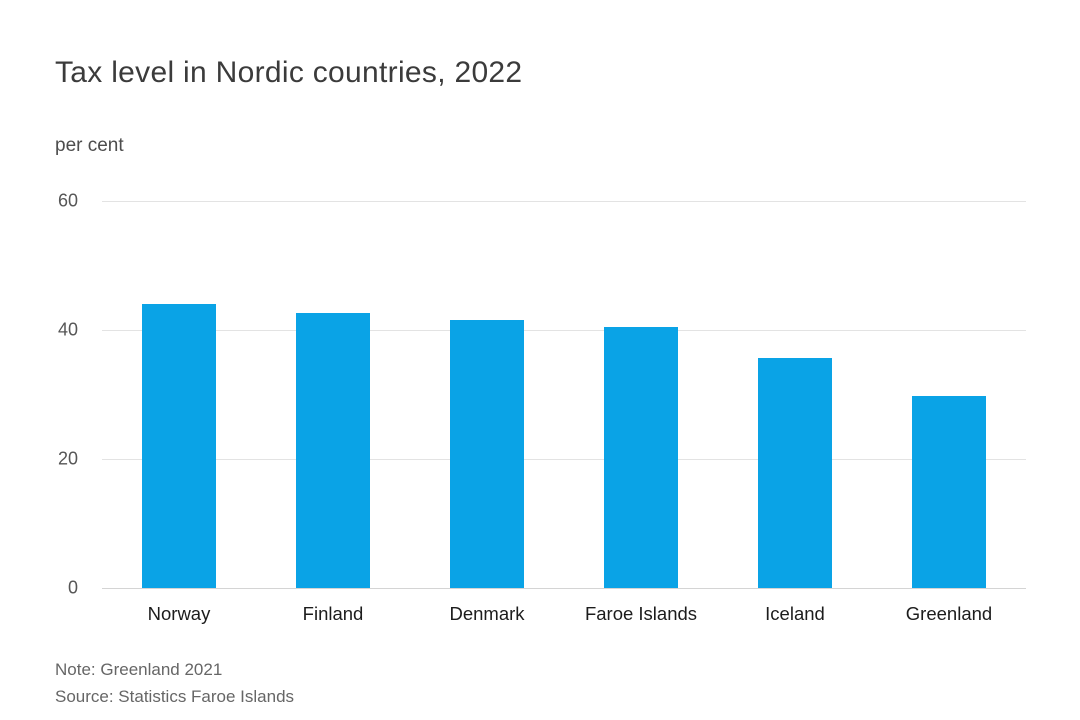  What do you see at coordinates (487, 454) in the screenshot?
I see `bar-denmark` at bounding box center [487, 454].